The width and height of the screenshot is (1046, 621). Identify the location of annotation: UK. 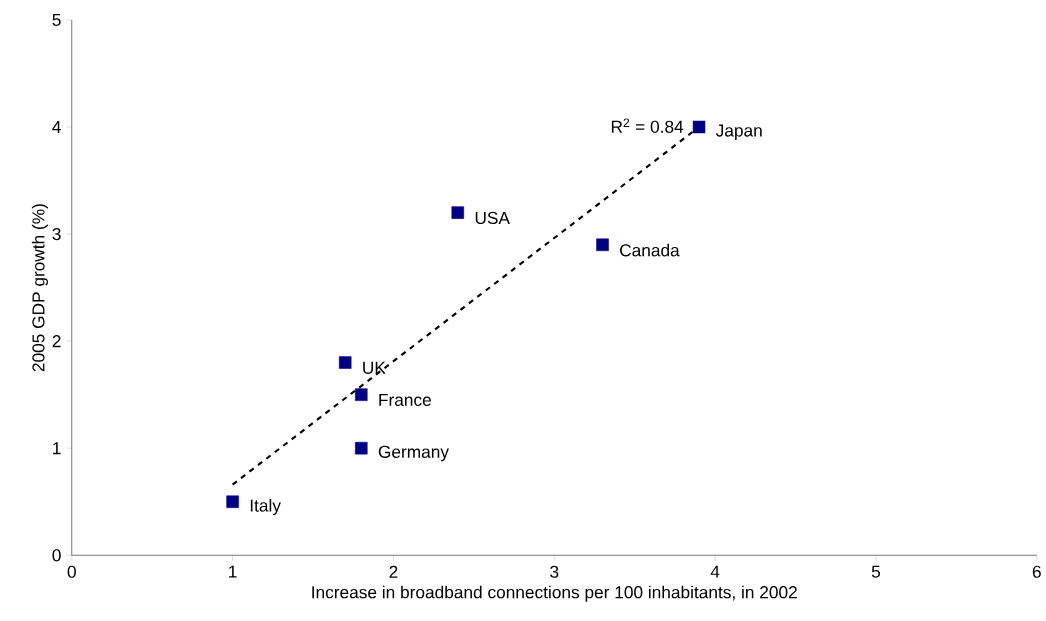
(374, 367).